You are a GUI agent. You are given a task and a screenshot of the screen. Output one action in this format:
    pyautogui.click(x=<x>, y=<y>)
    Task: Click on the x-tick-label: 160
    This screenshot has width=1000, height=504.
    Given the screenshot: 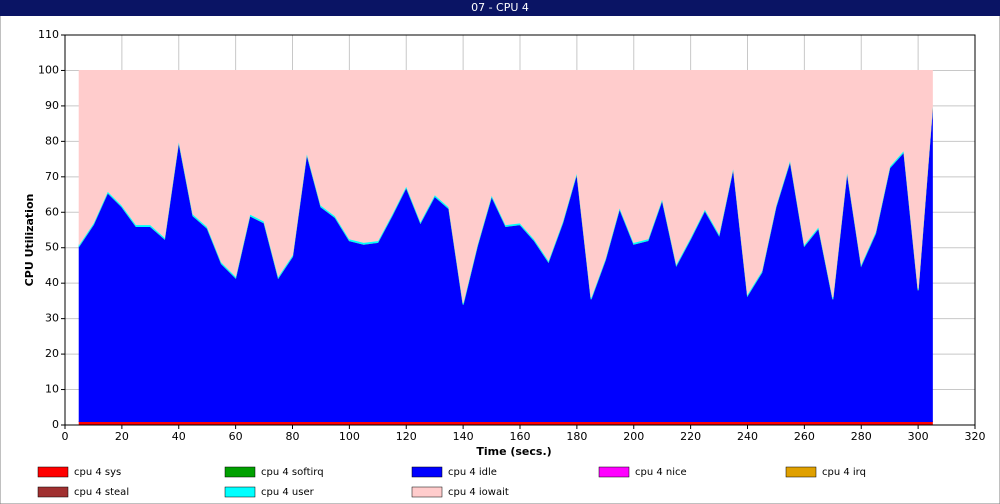 What is the action you would take?
    pyautogui.click(x=520, y=436)
    